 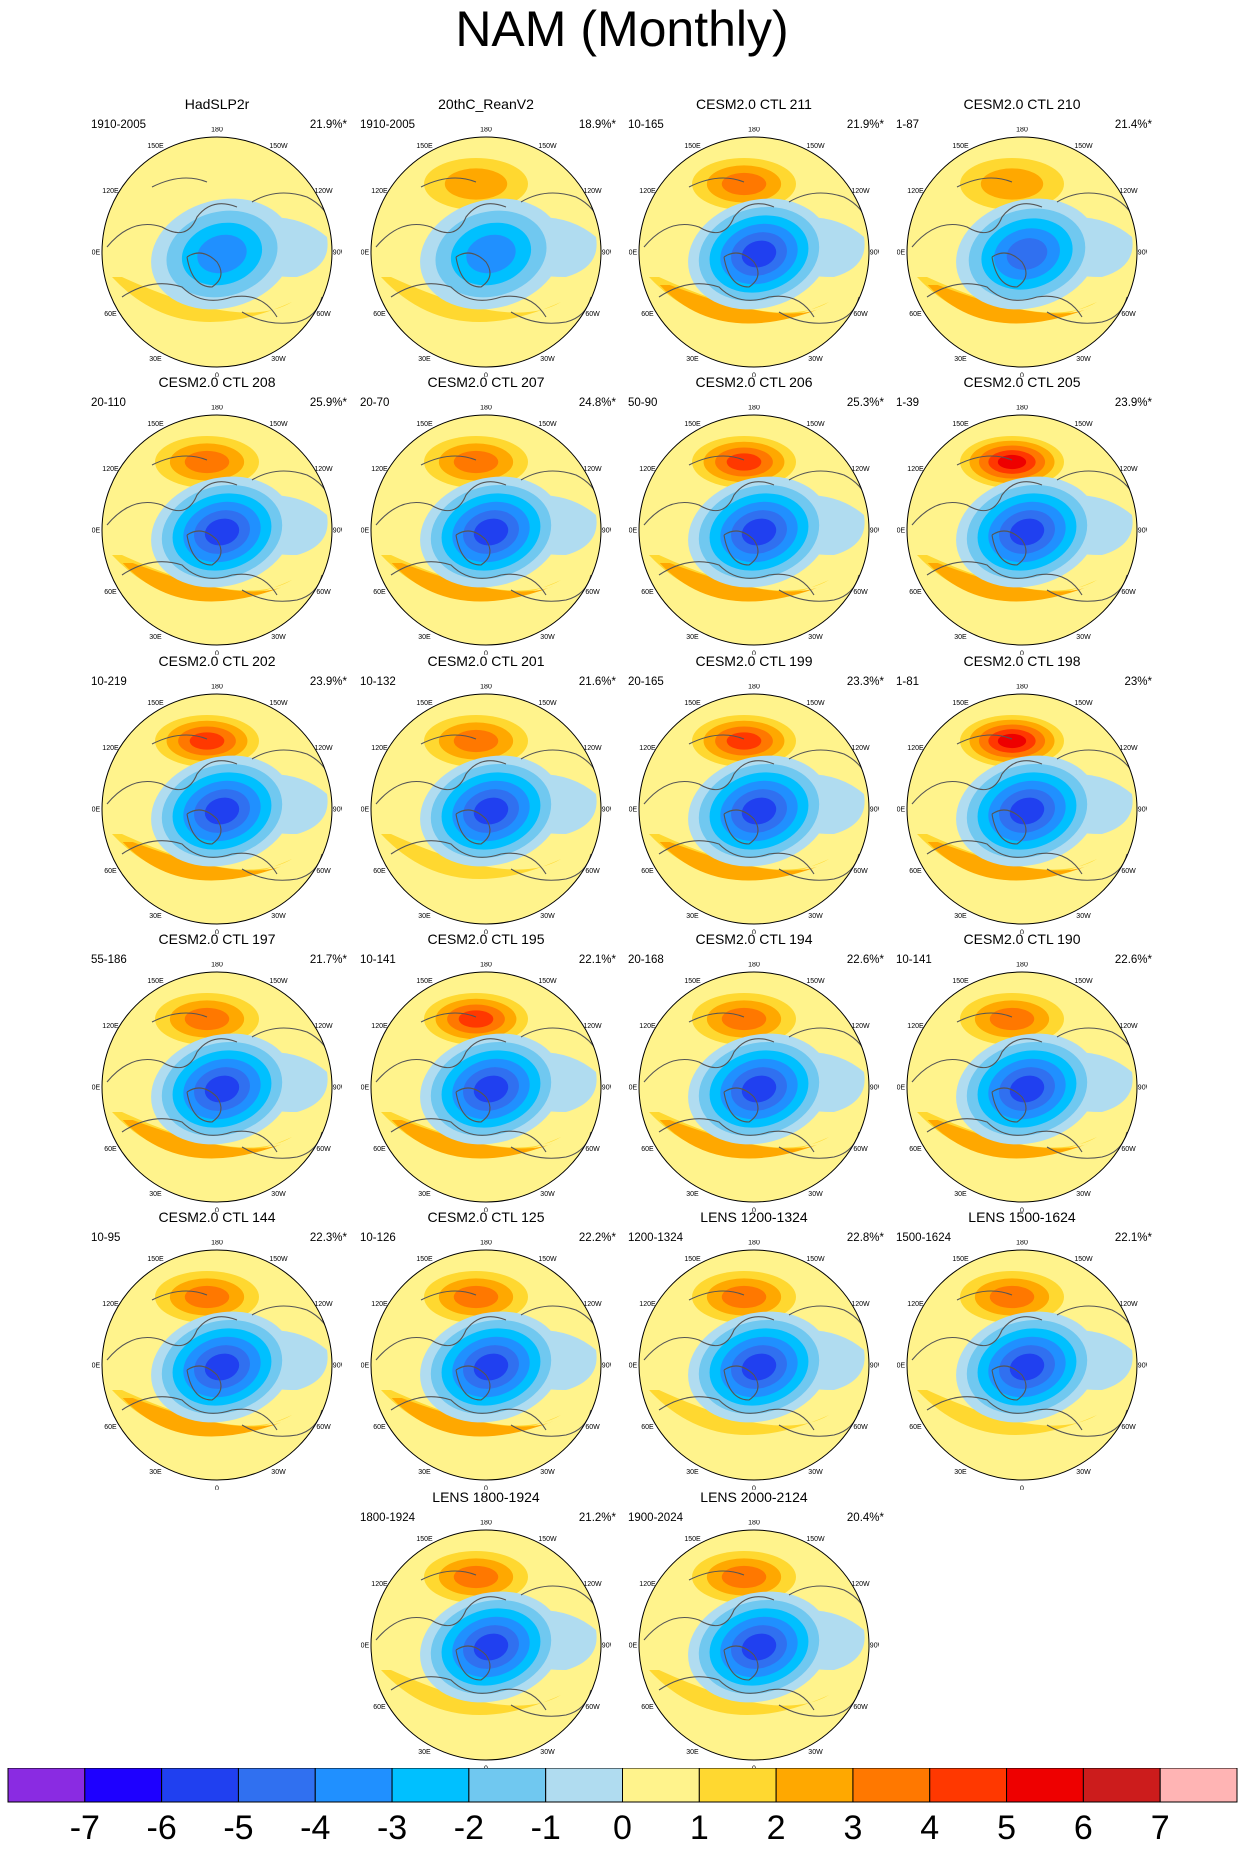 What do you see at coordinates (1133, 1238) in the screenshot?
I see `panel-percent-variance: 22.1%*` at bounding box center [1133, 1238].